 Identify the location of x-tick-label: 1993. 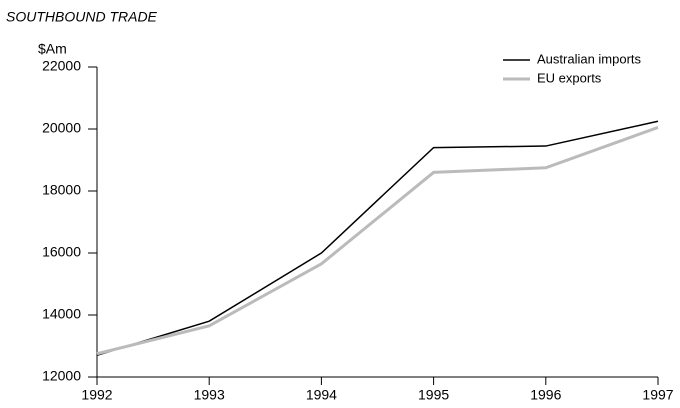
(209, 395).